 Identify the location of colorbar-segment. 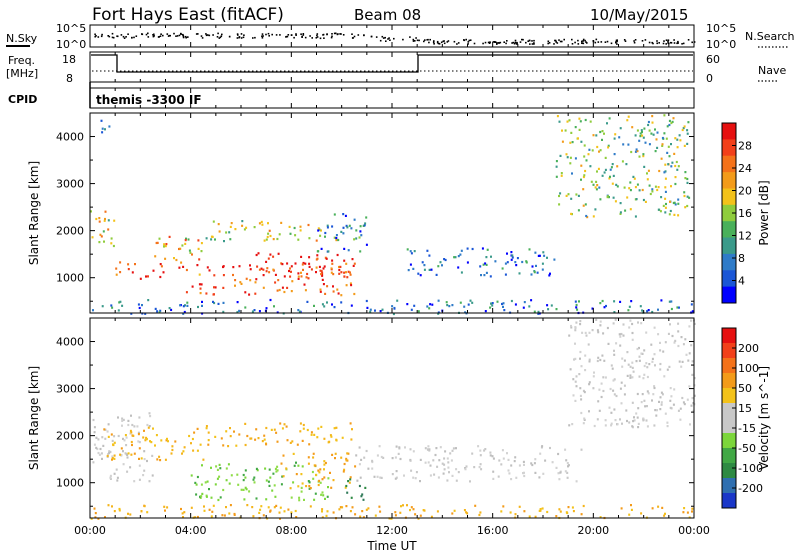
(729, 131).